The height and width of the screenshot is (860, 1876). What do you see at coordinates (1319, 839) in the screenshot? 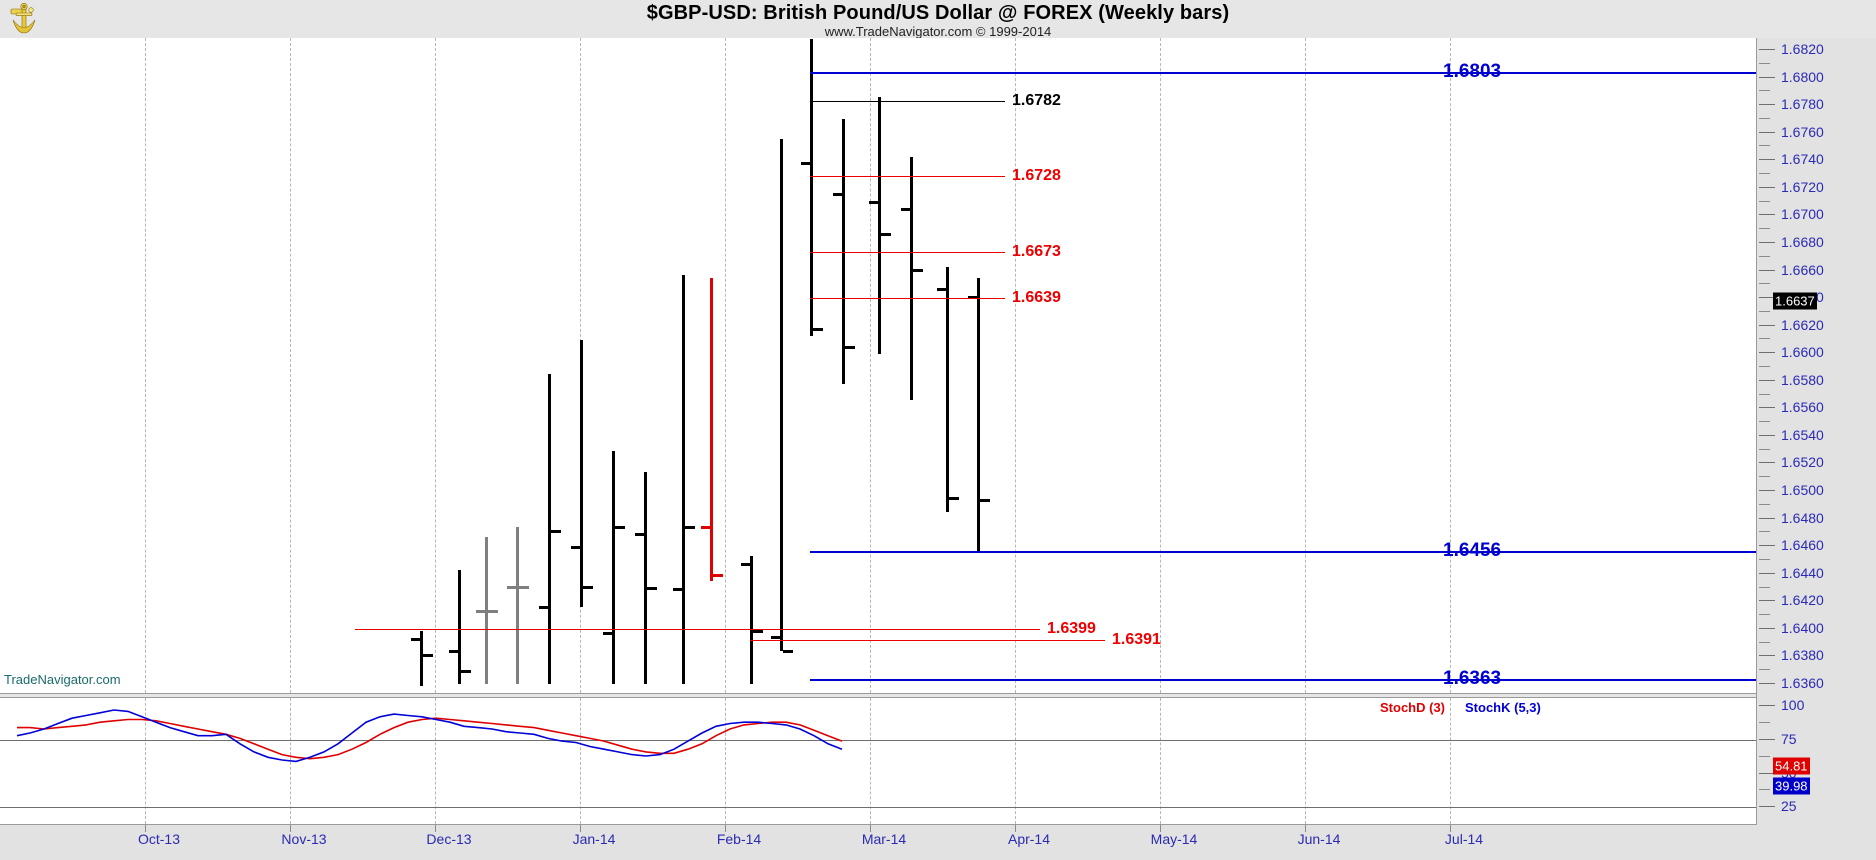
I see `date-axis-label: Jun-14` at bounding box center [1319, 839].